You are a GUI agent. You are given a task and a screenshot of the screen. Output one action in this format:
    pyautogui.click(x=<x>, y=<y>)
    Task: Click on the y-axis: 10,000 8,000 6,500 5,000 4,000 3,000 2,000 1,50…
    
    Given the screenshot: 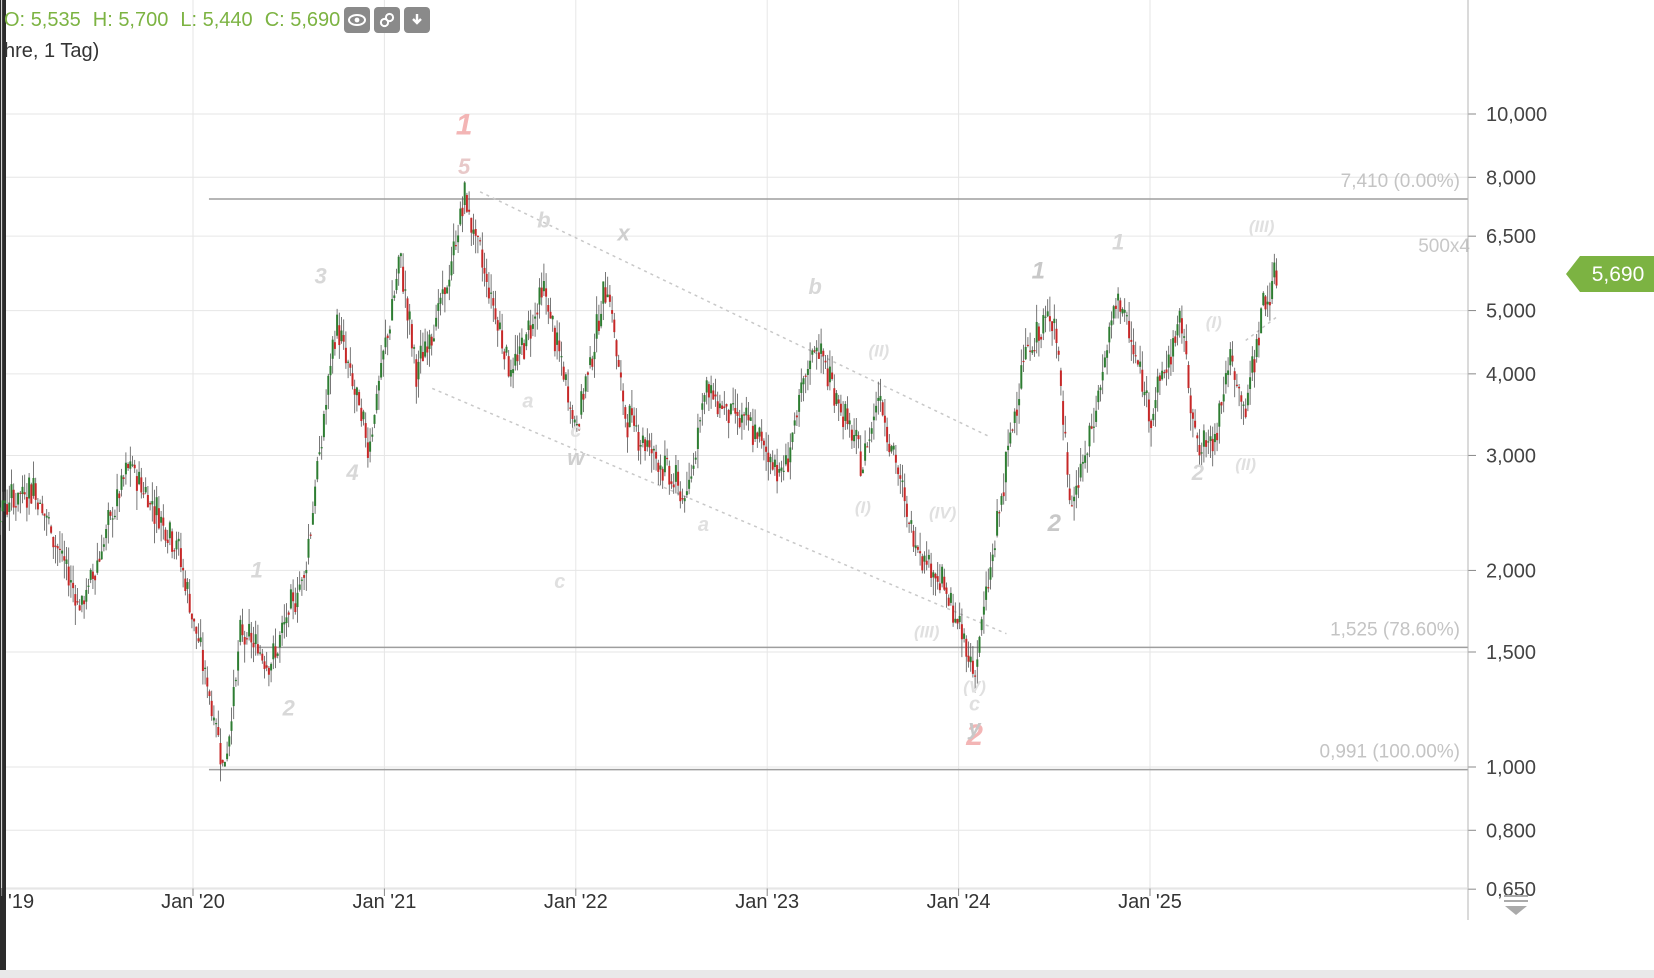 What is the action you would take?
    pyautogui.click(x=1507, y=460)
    